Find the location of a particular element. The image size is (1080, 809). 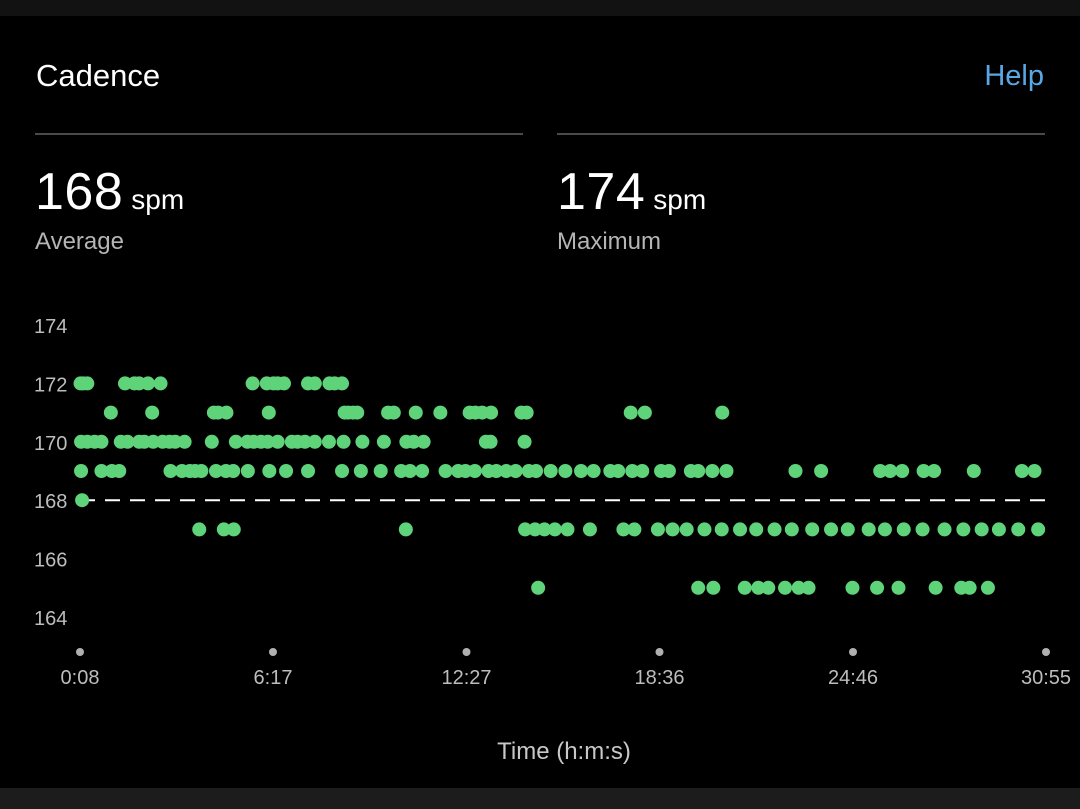

maximum-label: Maximum is located at coordinates (609, 241).